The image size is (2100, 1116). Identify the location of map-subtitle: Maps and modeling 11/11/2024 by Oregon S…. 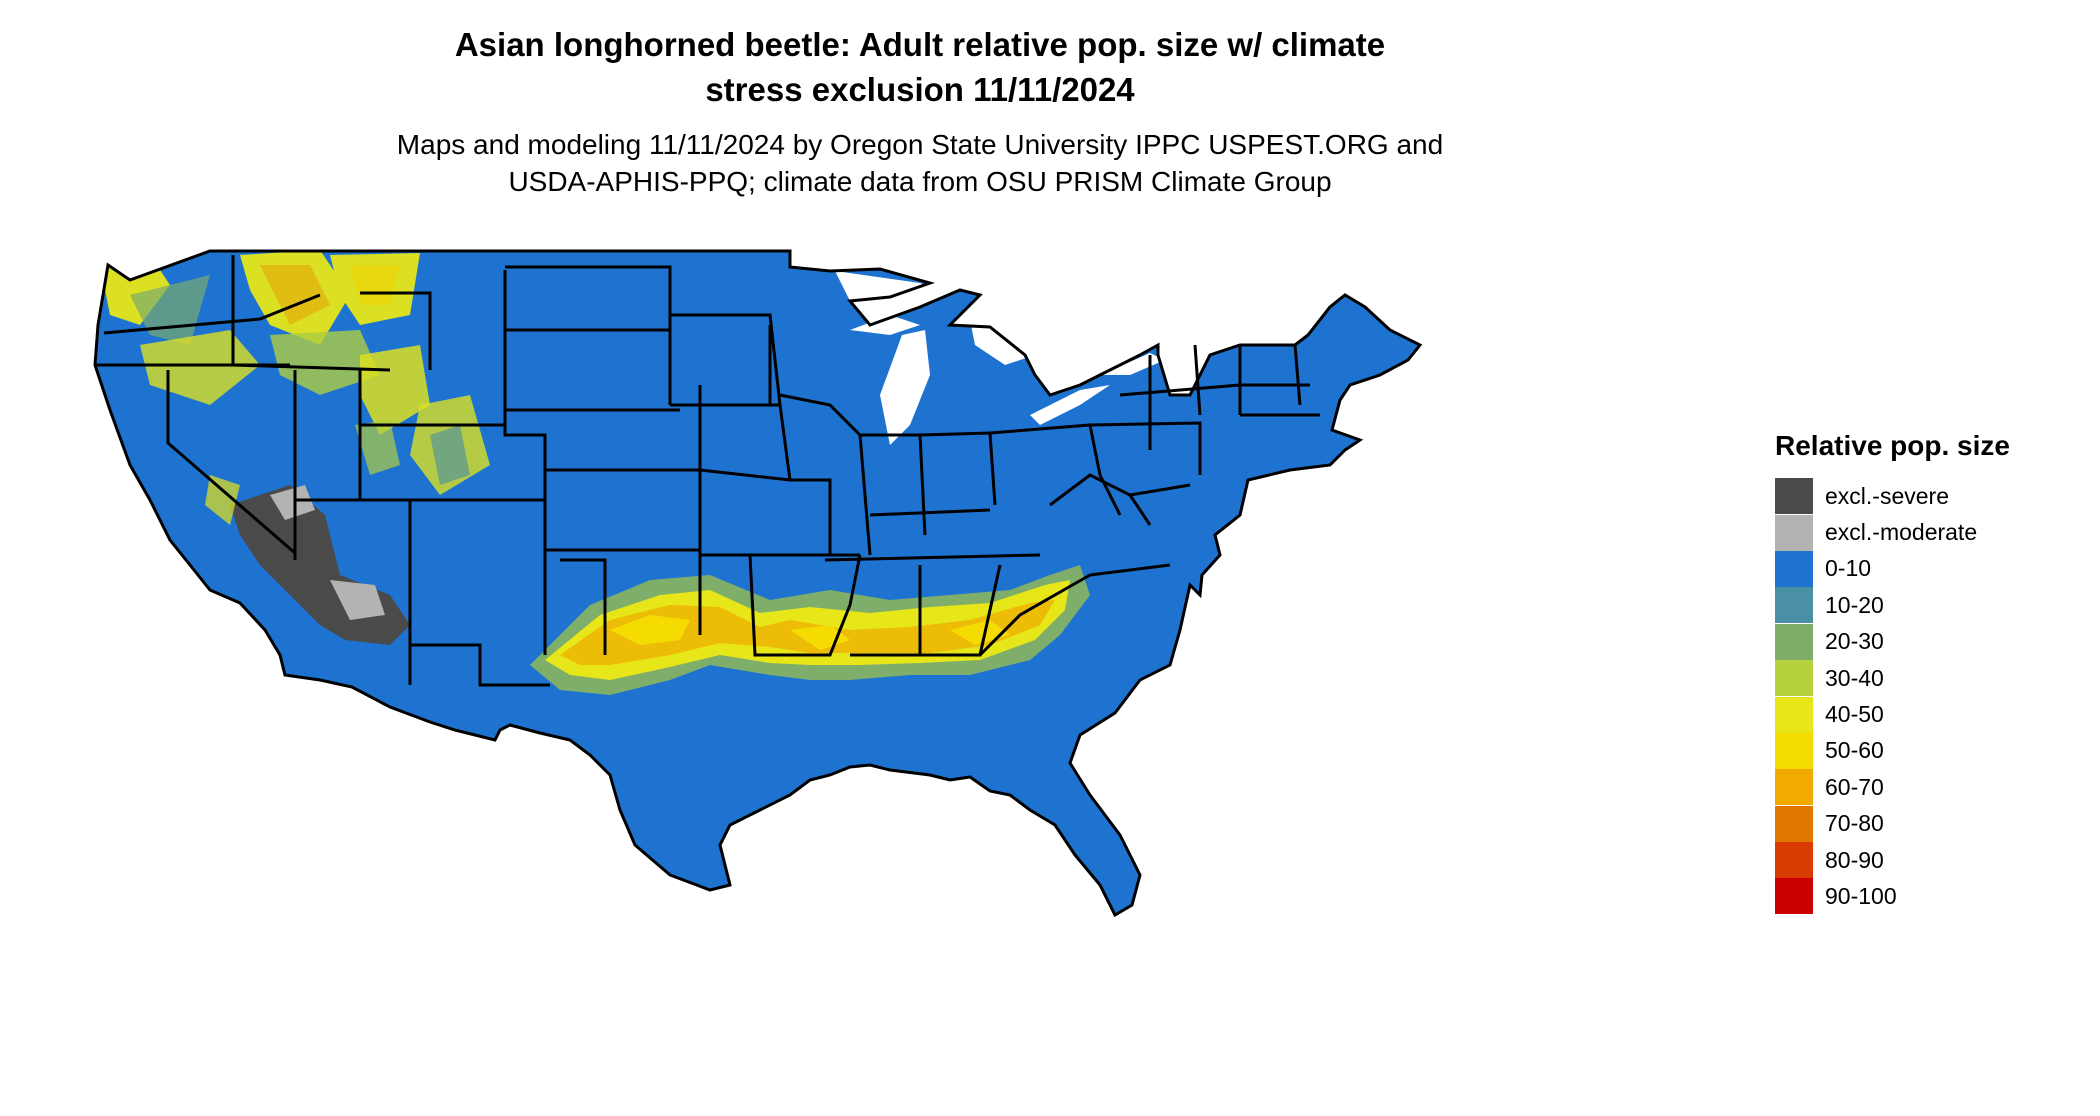
(920, 163).